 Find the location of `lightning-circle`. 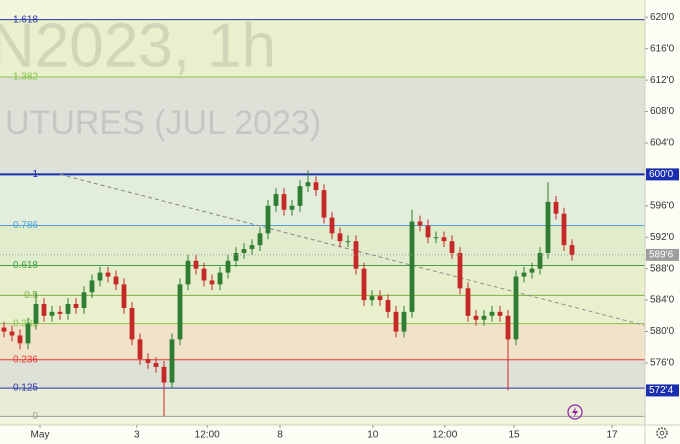

lightning-circle is located at coordinates (575, 412).